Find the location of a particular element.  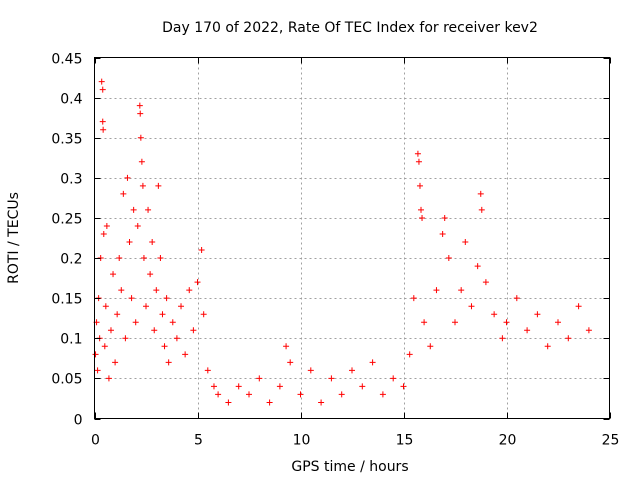

x-tick-label: 25 is located at coordinates (611, 441).